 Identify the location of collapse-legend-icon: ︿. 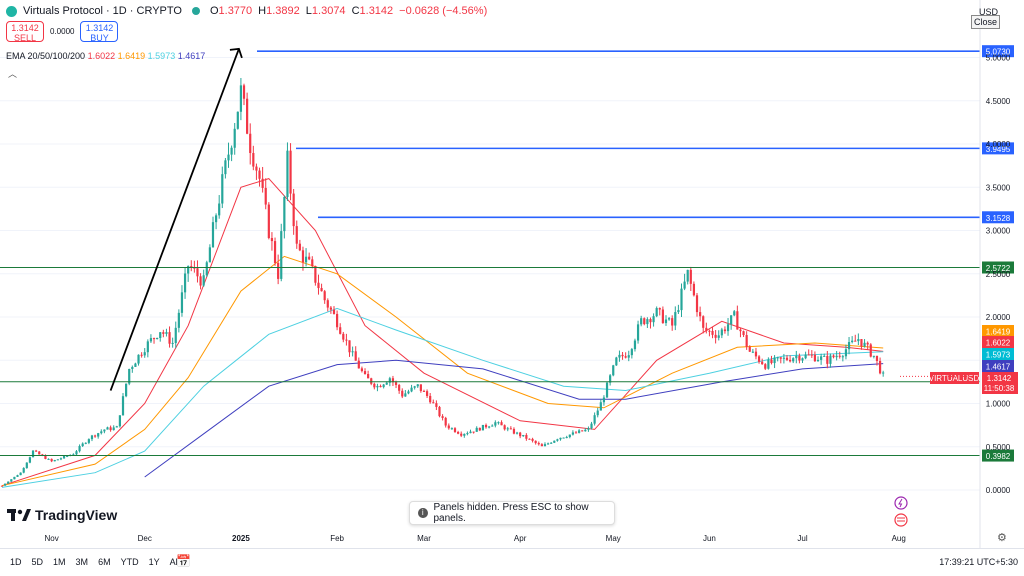
(13, 74).